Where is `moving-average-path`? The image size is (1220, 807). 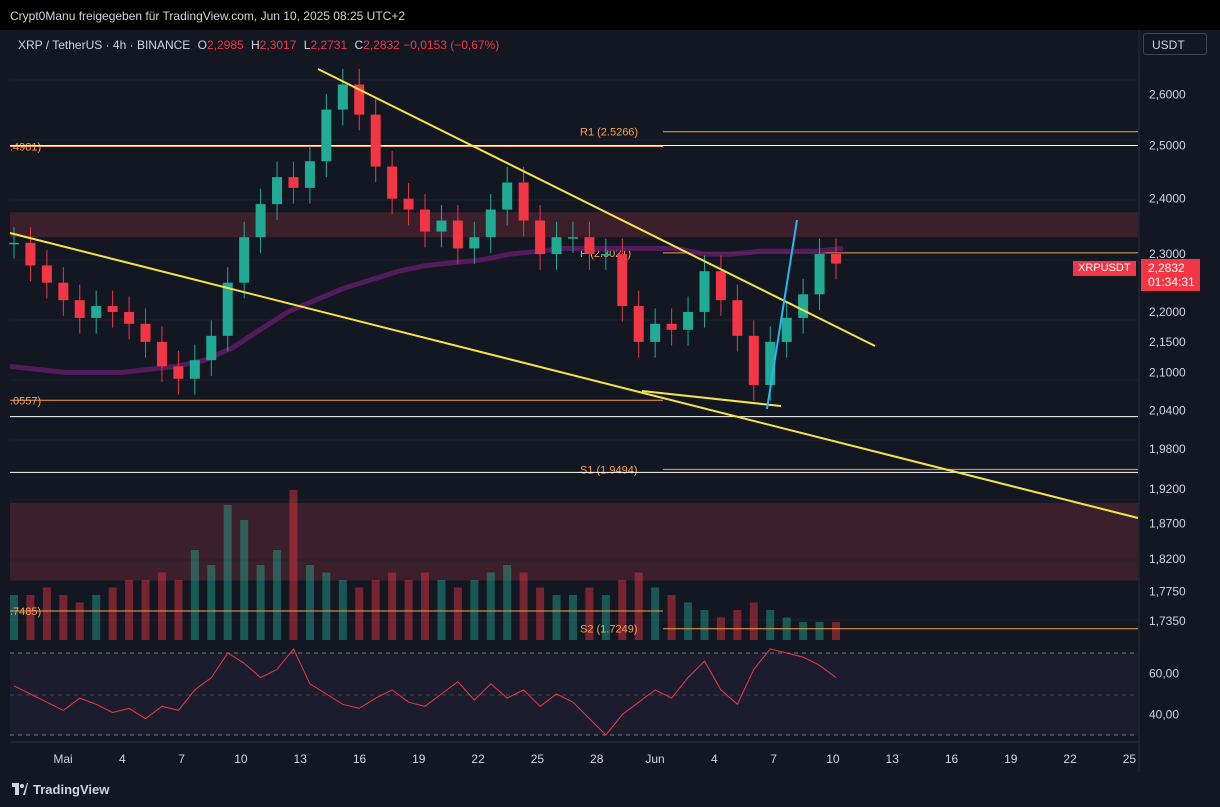 moving-average-path is located at coordinates (426, 310).